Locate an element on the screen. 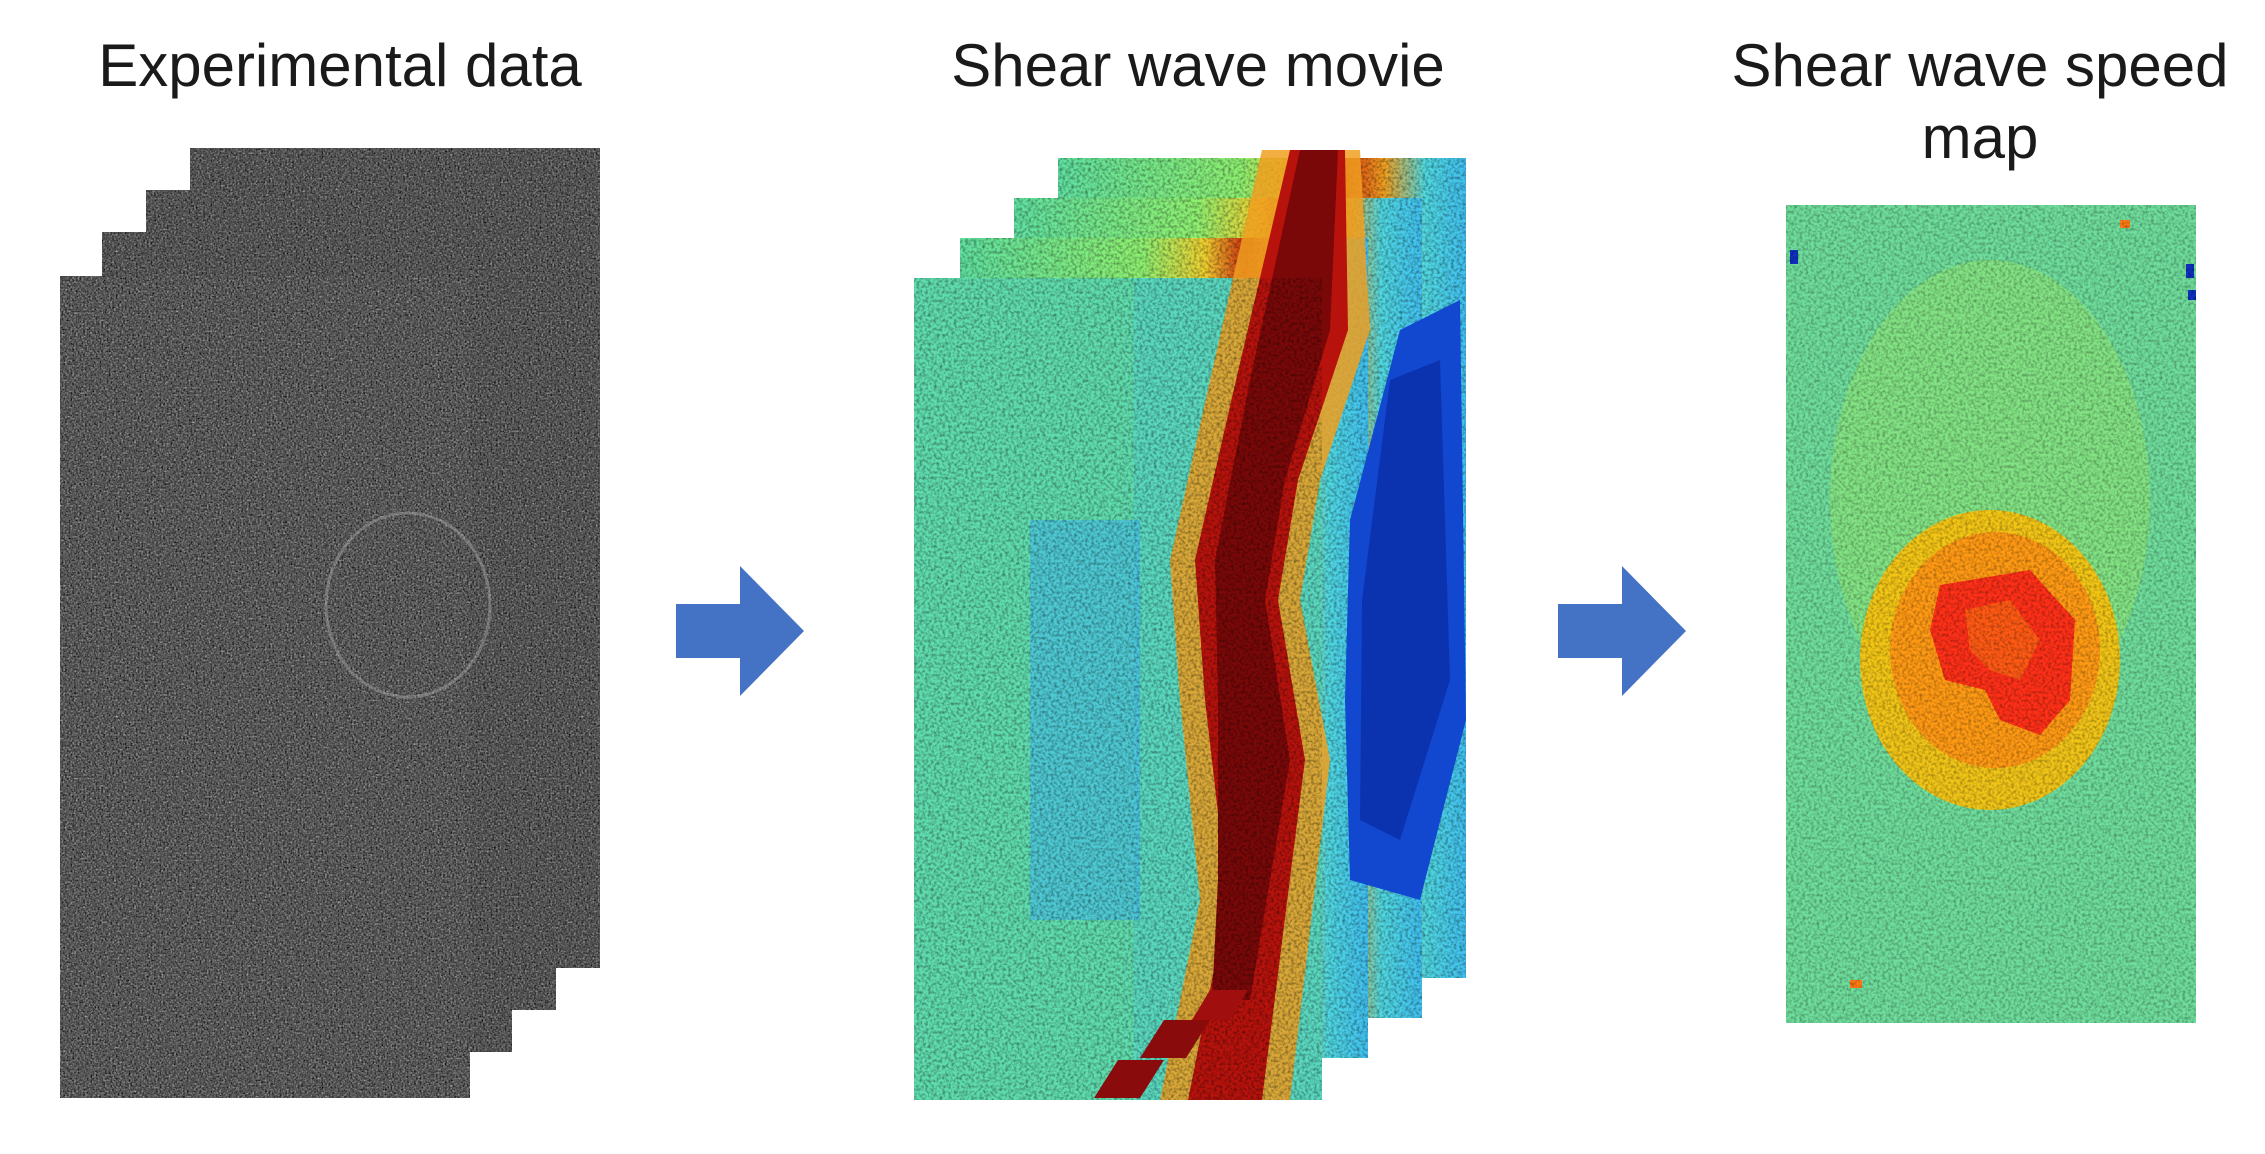  frame-front is located at coordinates (276, 687).